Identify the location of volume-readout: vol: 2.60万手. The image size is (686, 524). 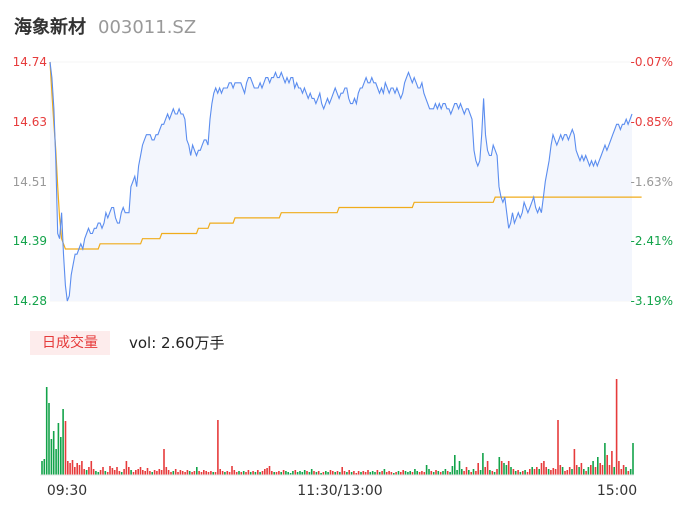
(177, 343).